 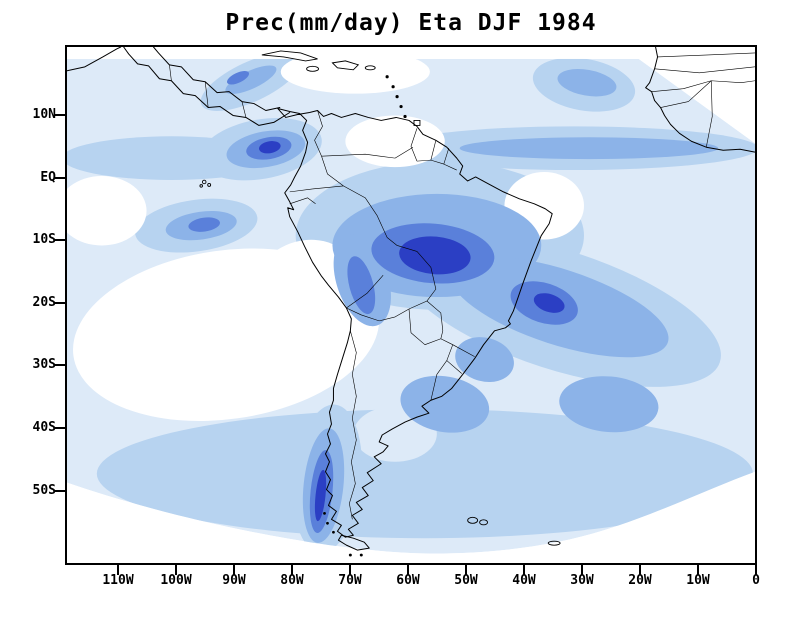 I want to click on lat-tick-label: EQ, so click(x=48, y=177).